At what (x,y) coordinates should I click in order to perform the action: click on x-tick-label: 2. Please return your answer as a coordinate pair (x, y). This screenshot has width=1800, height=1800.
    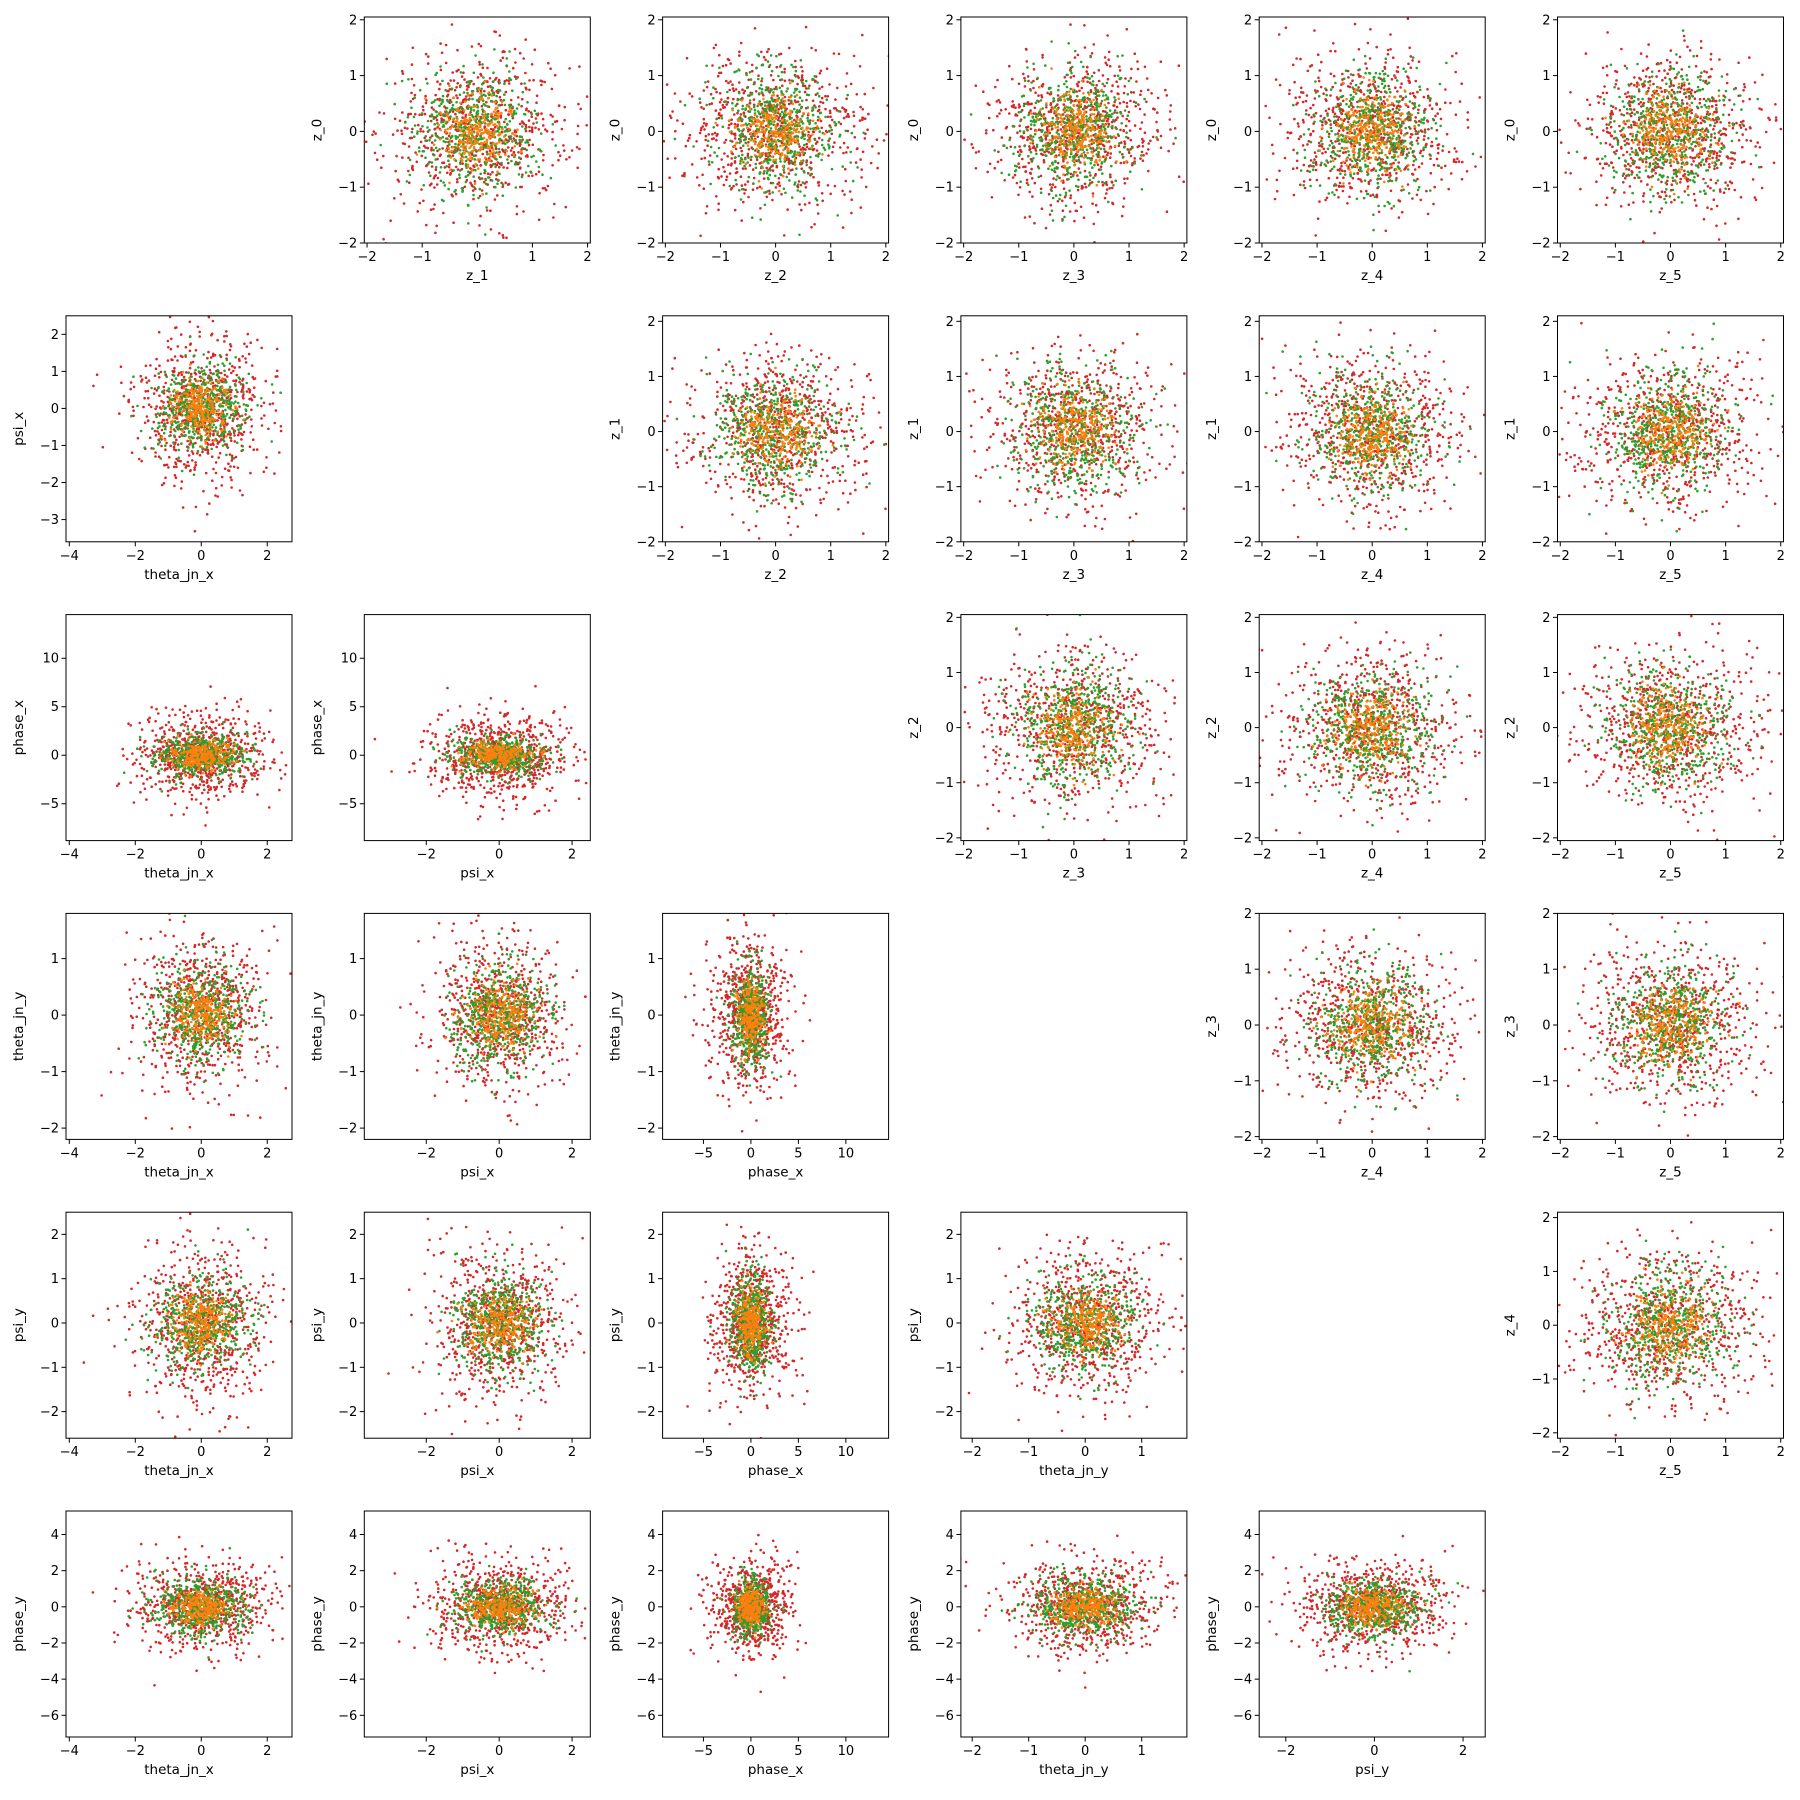
    Looking at the image, I should click on (587, 257).